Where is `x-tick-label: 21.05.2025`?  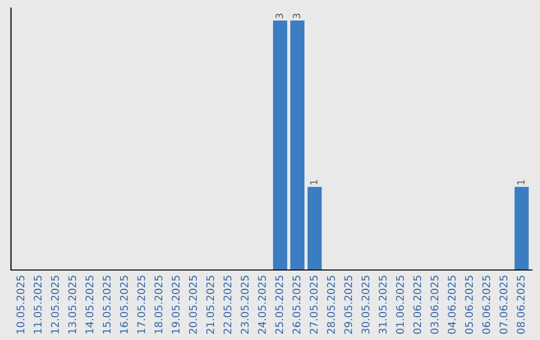
x-tick-label: 21.05.2025 is located at coordinates (210, 305).